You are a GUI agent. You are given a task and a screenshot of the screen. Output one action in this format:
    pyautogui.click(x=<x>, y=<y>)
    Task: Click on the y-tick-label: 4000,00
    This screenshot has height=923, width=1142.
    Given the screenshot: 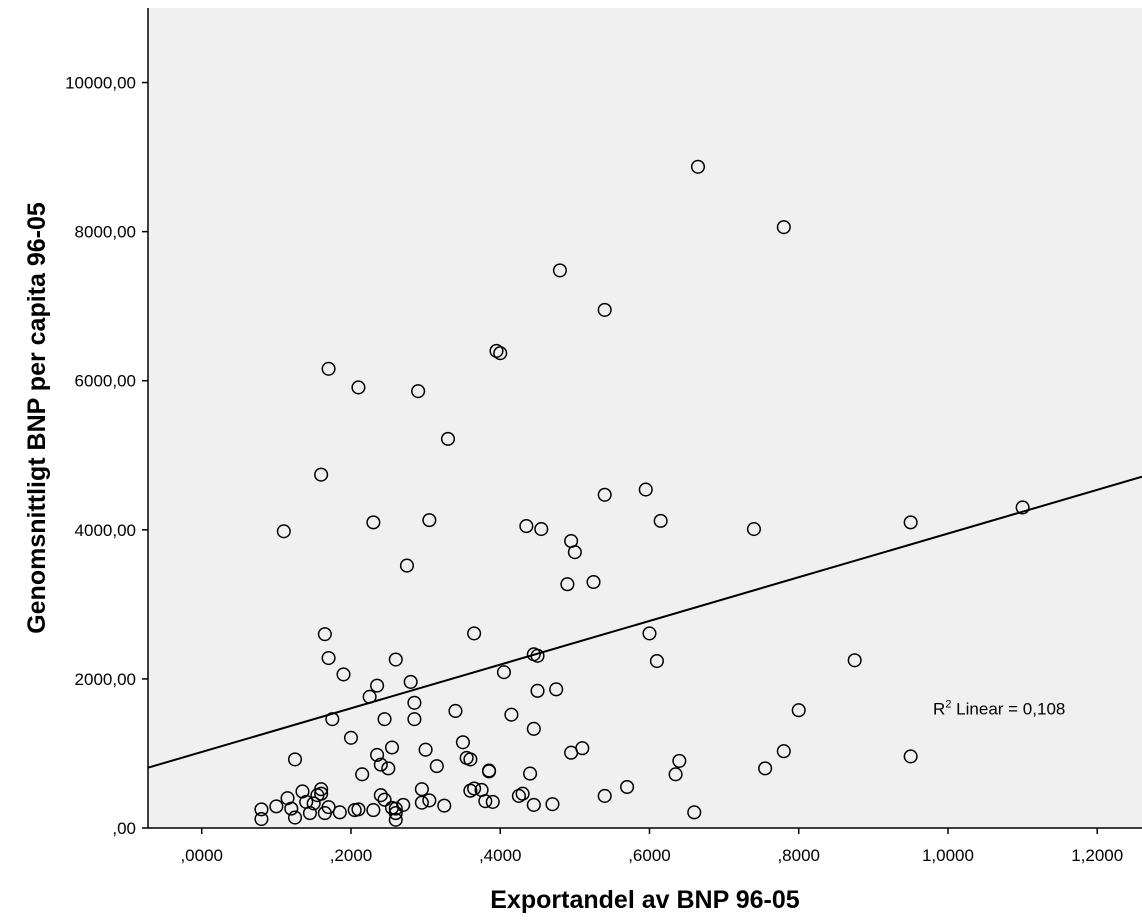 What is the action you would take?
    pyautogui.click(x=105, y=530)
    